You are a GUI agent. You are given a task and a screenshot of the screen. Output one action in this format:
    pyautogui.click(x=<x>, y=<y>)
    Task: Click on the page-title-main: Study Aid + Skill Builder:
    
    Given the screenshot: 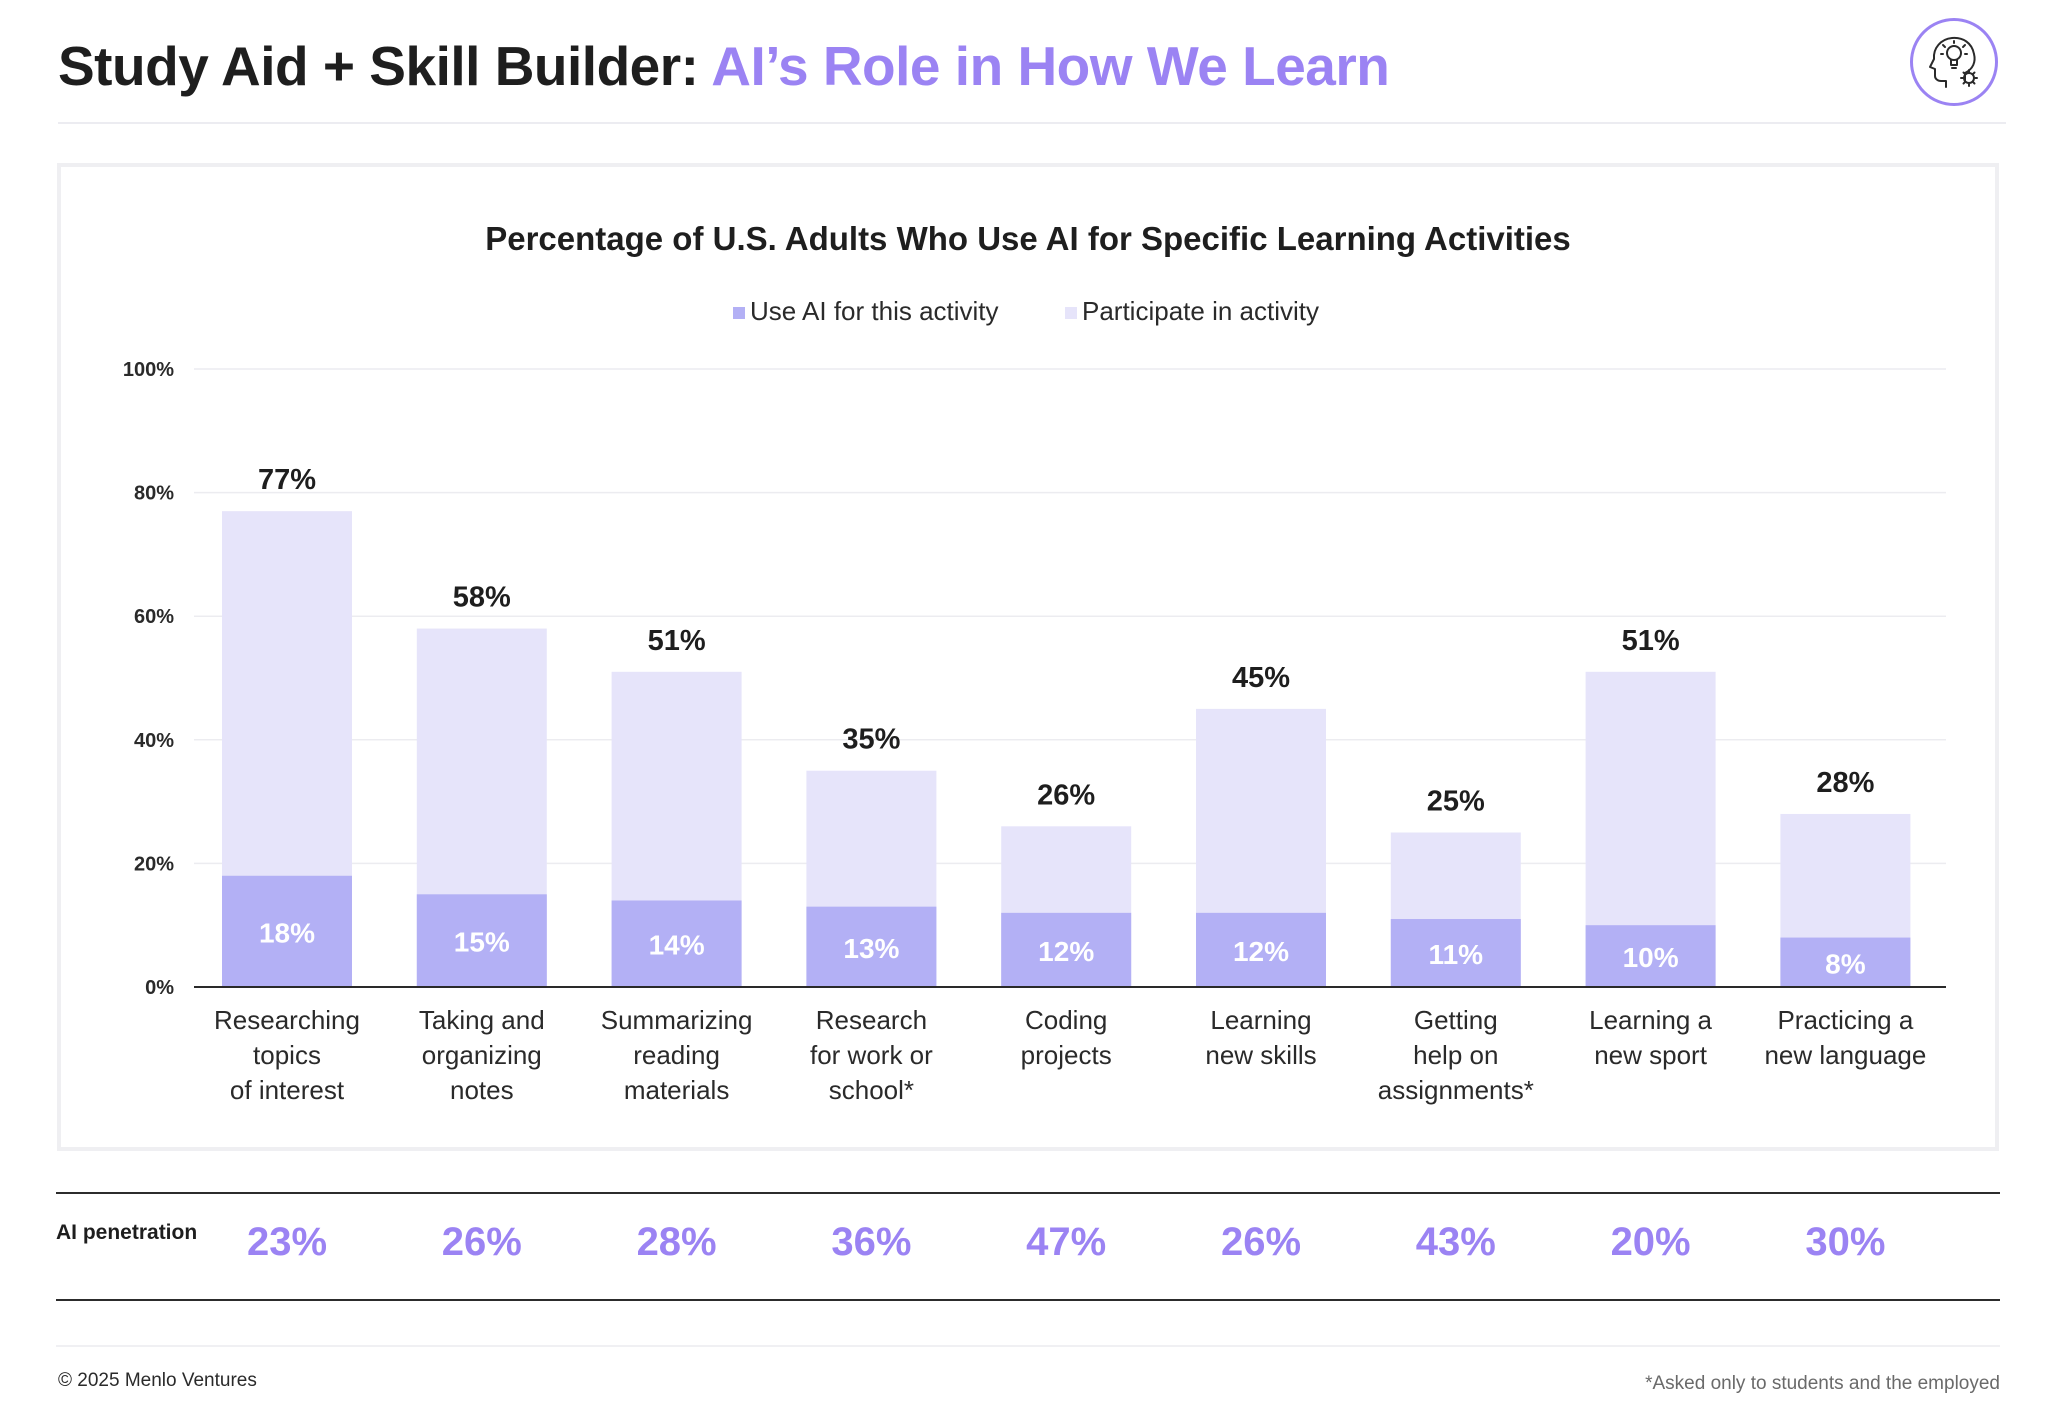 What is the action you would take?
    pyautogui.click(x=385, y=66)
    